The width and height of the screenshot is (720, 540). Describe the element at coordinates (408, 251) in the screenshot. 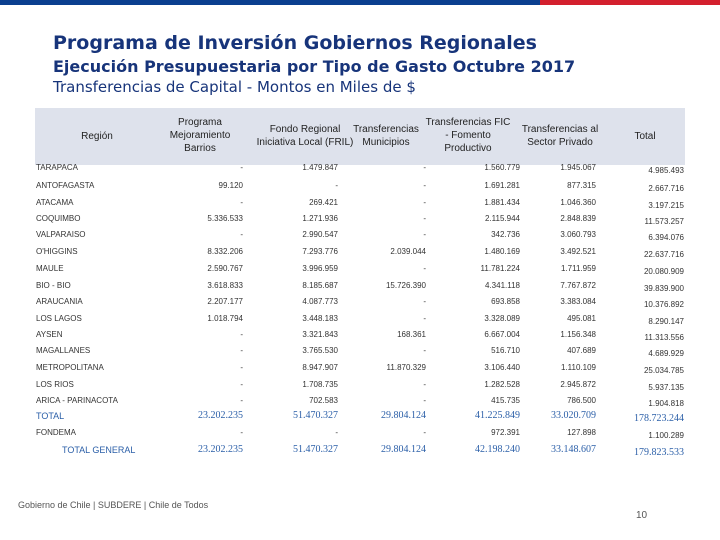

I see `value-cell: 2.039.044` at that location.